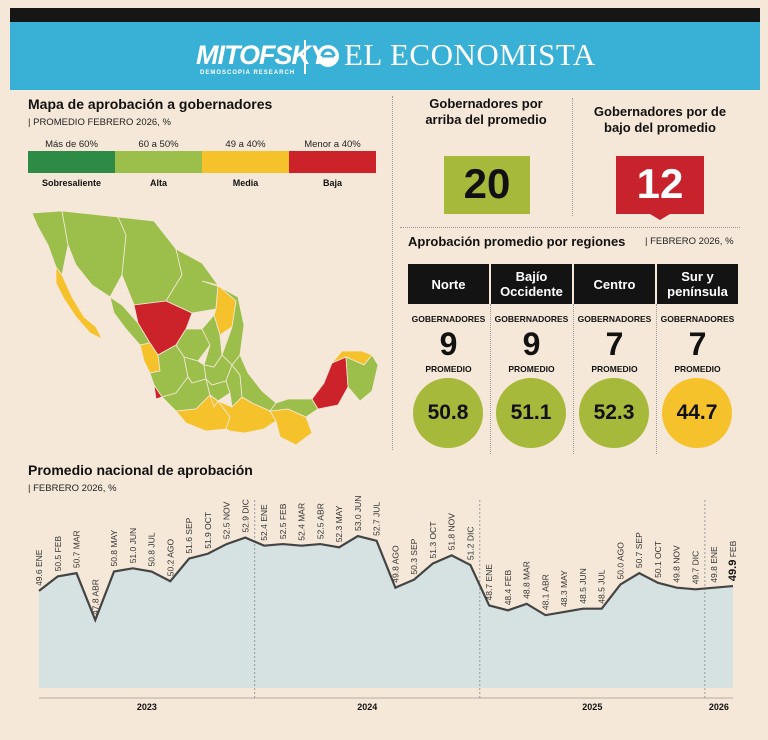 This screenshot has height=740, width=768. What do you see at coordinates (695, 568) in the screenshot?
I see `point-label-2025-dic: 49.7 DIC` at bounding box center [695, 568].